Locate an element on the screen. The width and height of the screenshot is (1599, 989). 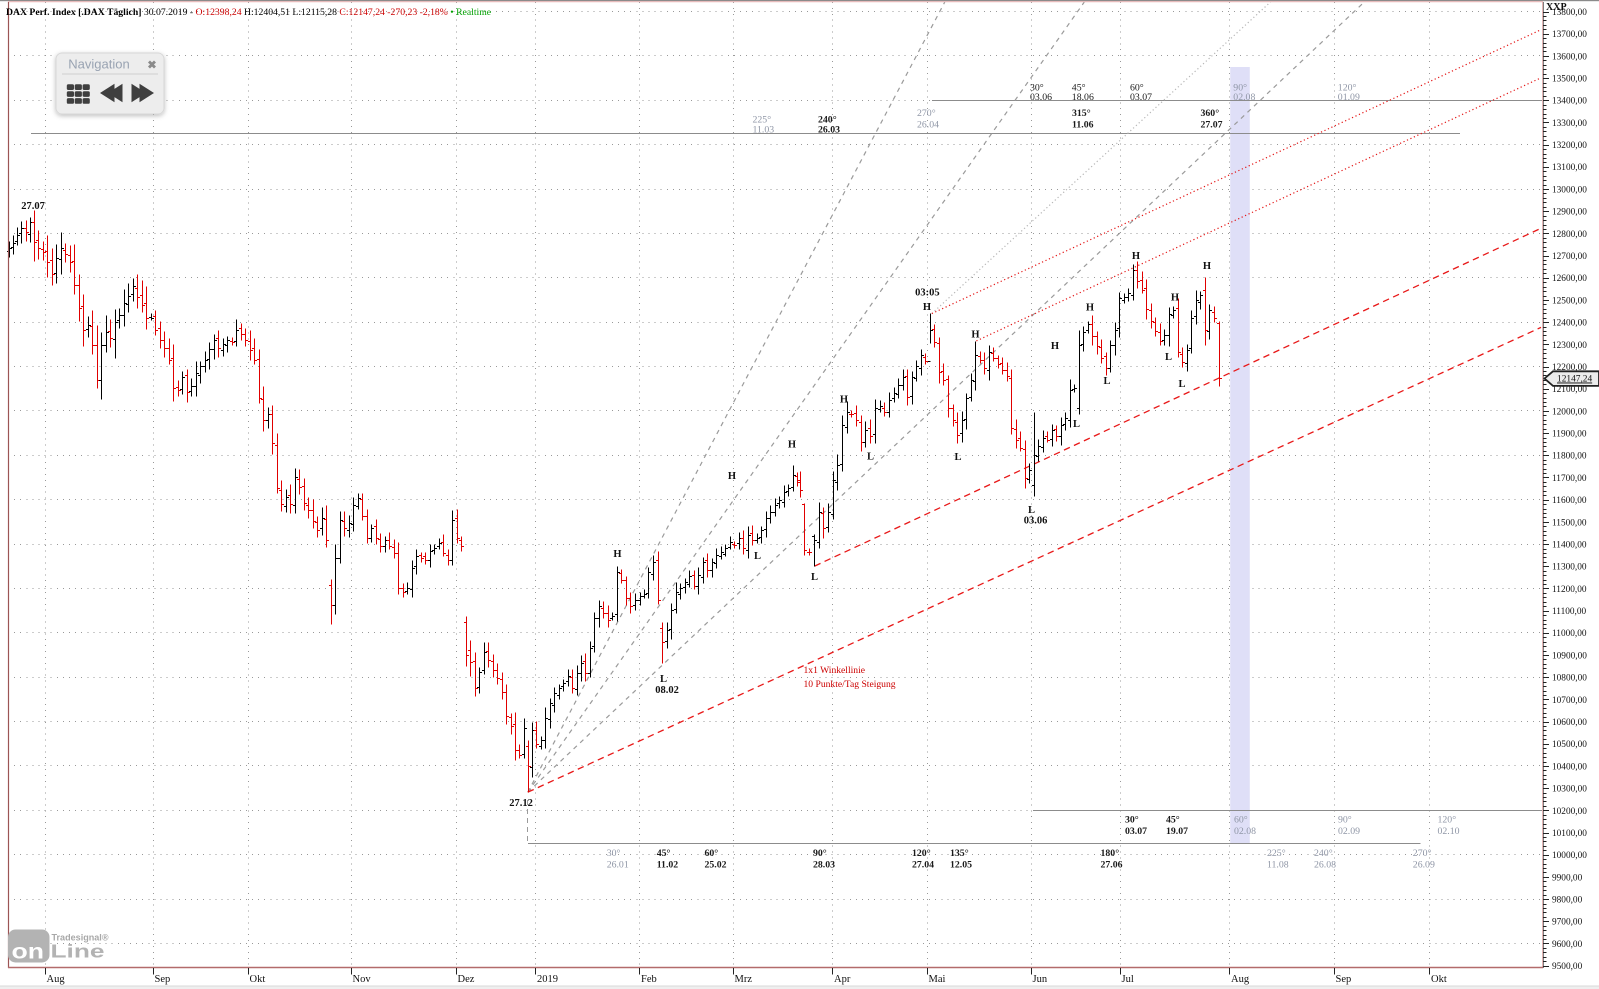
svg-text: 10 Punkte/Tag Steigung is located at coordinates (850, 684).